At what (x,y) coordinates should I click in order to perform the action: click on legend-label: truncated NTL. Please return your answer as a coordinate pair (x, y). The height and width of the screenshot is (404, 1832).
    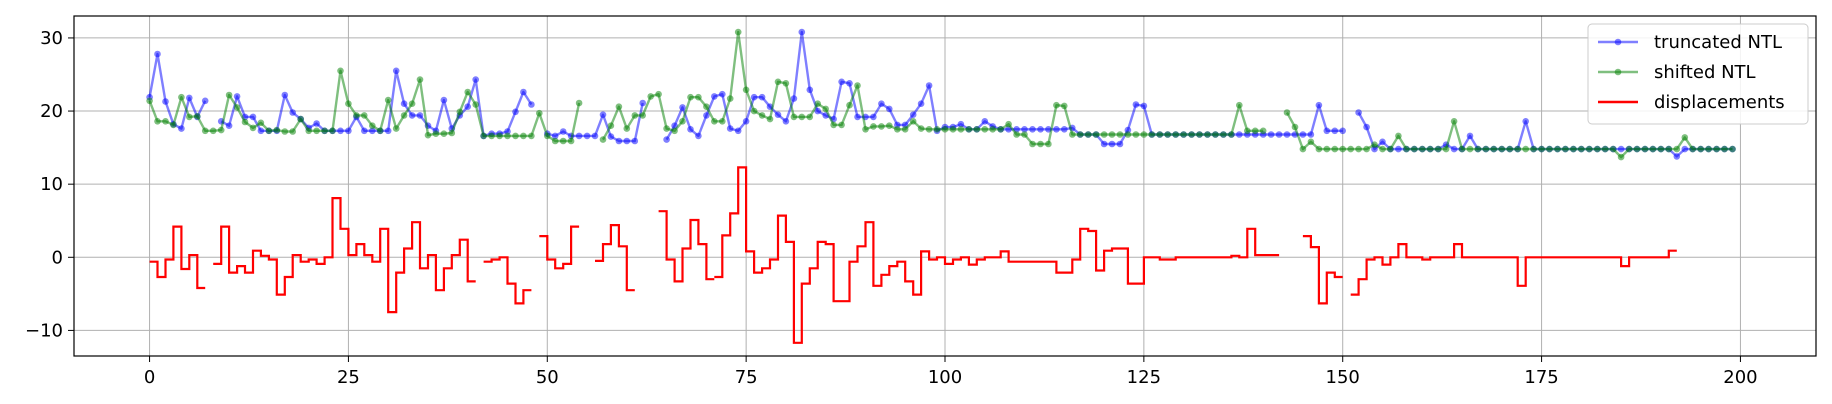
    Looking at the image, I should click on (1718, 42).